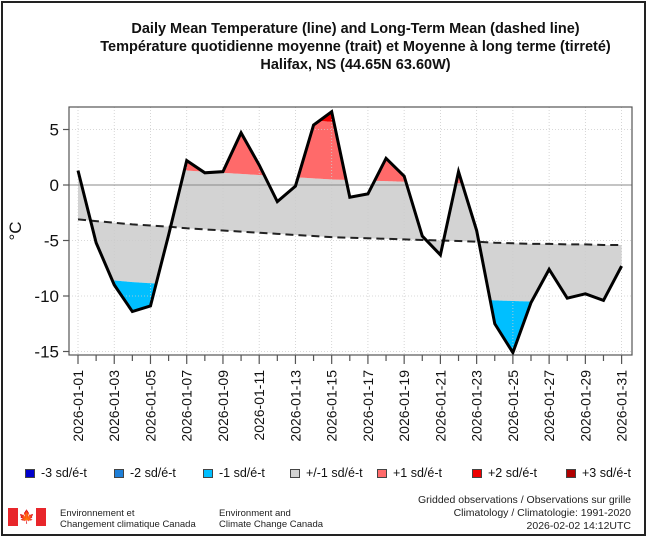 This screenshot has width=651, height=540. What do you see at coordinates (334, 473) in the screenshot?
I see `legend-label: +/-1 sd/é-t` at bounding box center [334, 473].